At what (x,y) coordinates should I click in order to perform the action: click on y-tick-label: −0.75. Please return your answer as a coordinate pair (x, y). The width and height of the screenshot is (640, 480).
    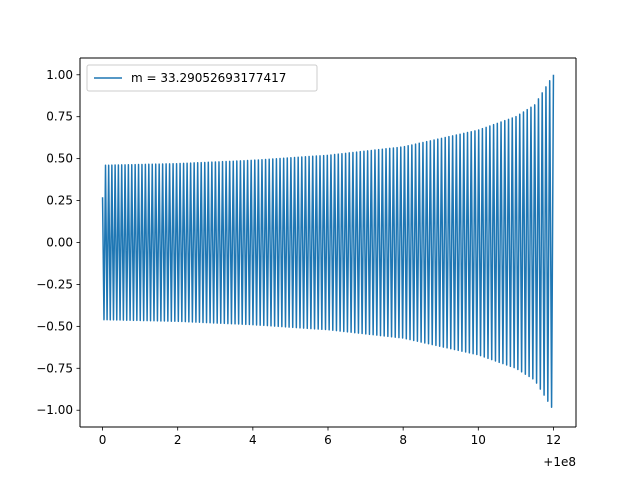
    Looking at the image, I should click on (54, 368).